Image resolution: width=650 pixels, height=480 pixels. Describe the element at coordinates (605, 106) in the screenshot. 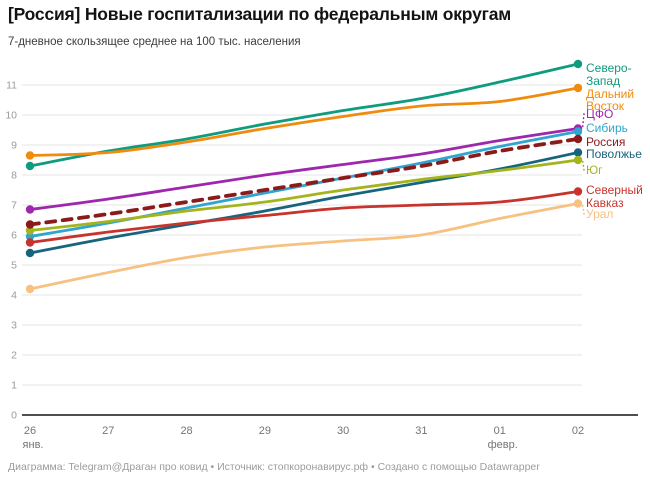

I see `series-label: Восток` at that location.